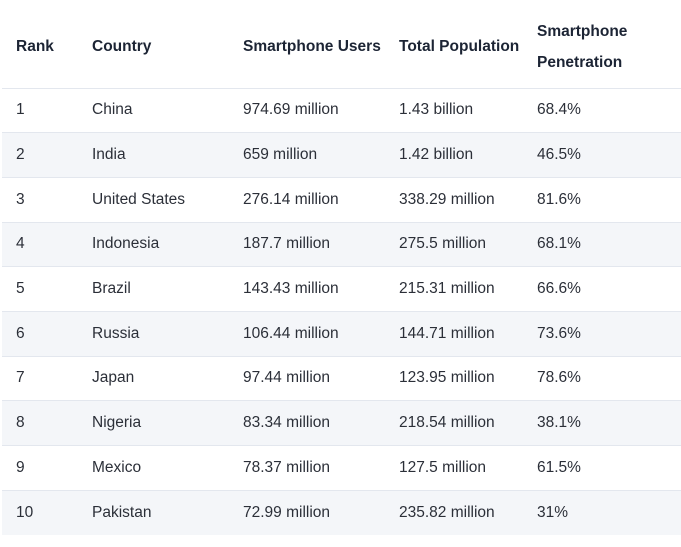  What do you see at coordinates (321, 423) in the screenshot?
I see `cell-smartphone-users: 83.34 million` at bounding box center [321, 423].